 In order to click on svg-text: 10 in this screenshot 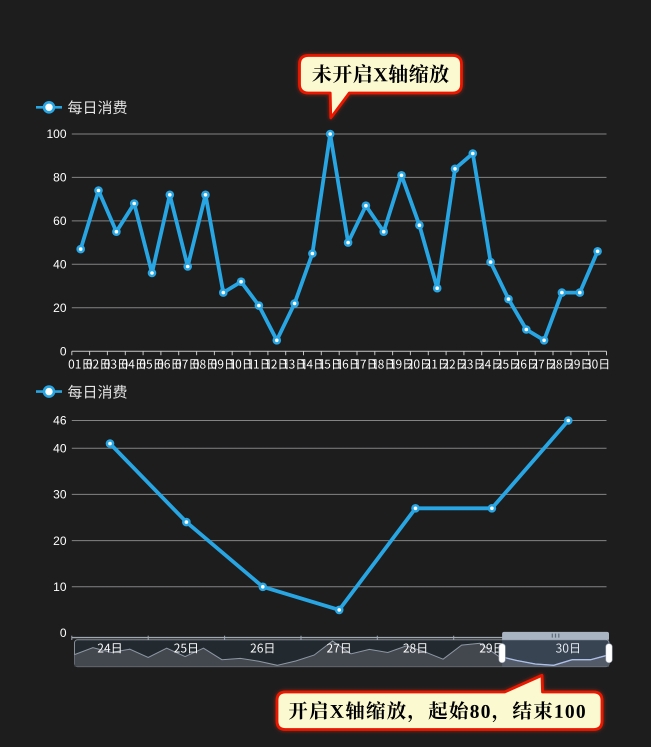, I will do `click(60, 587)`.